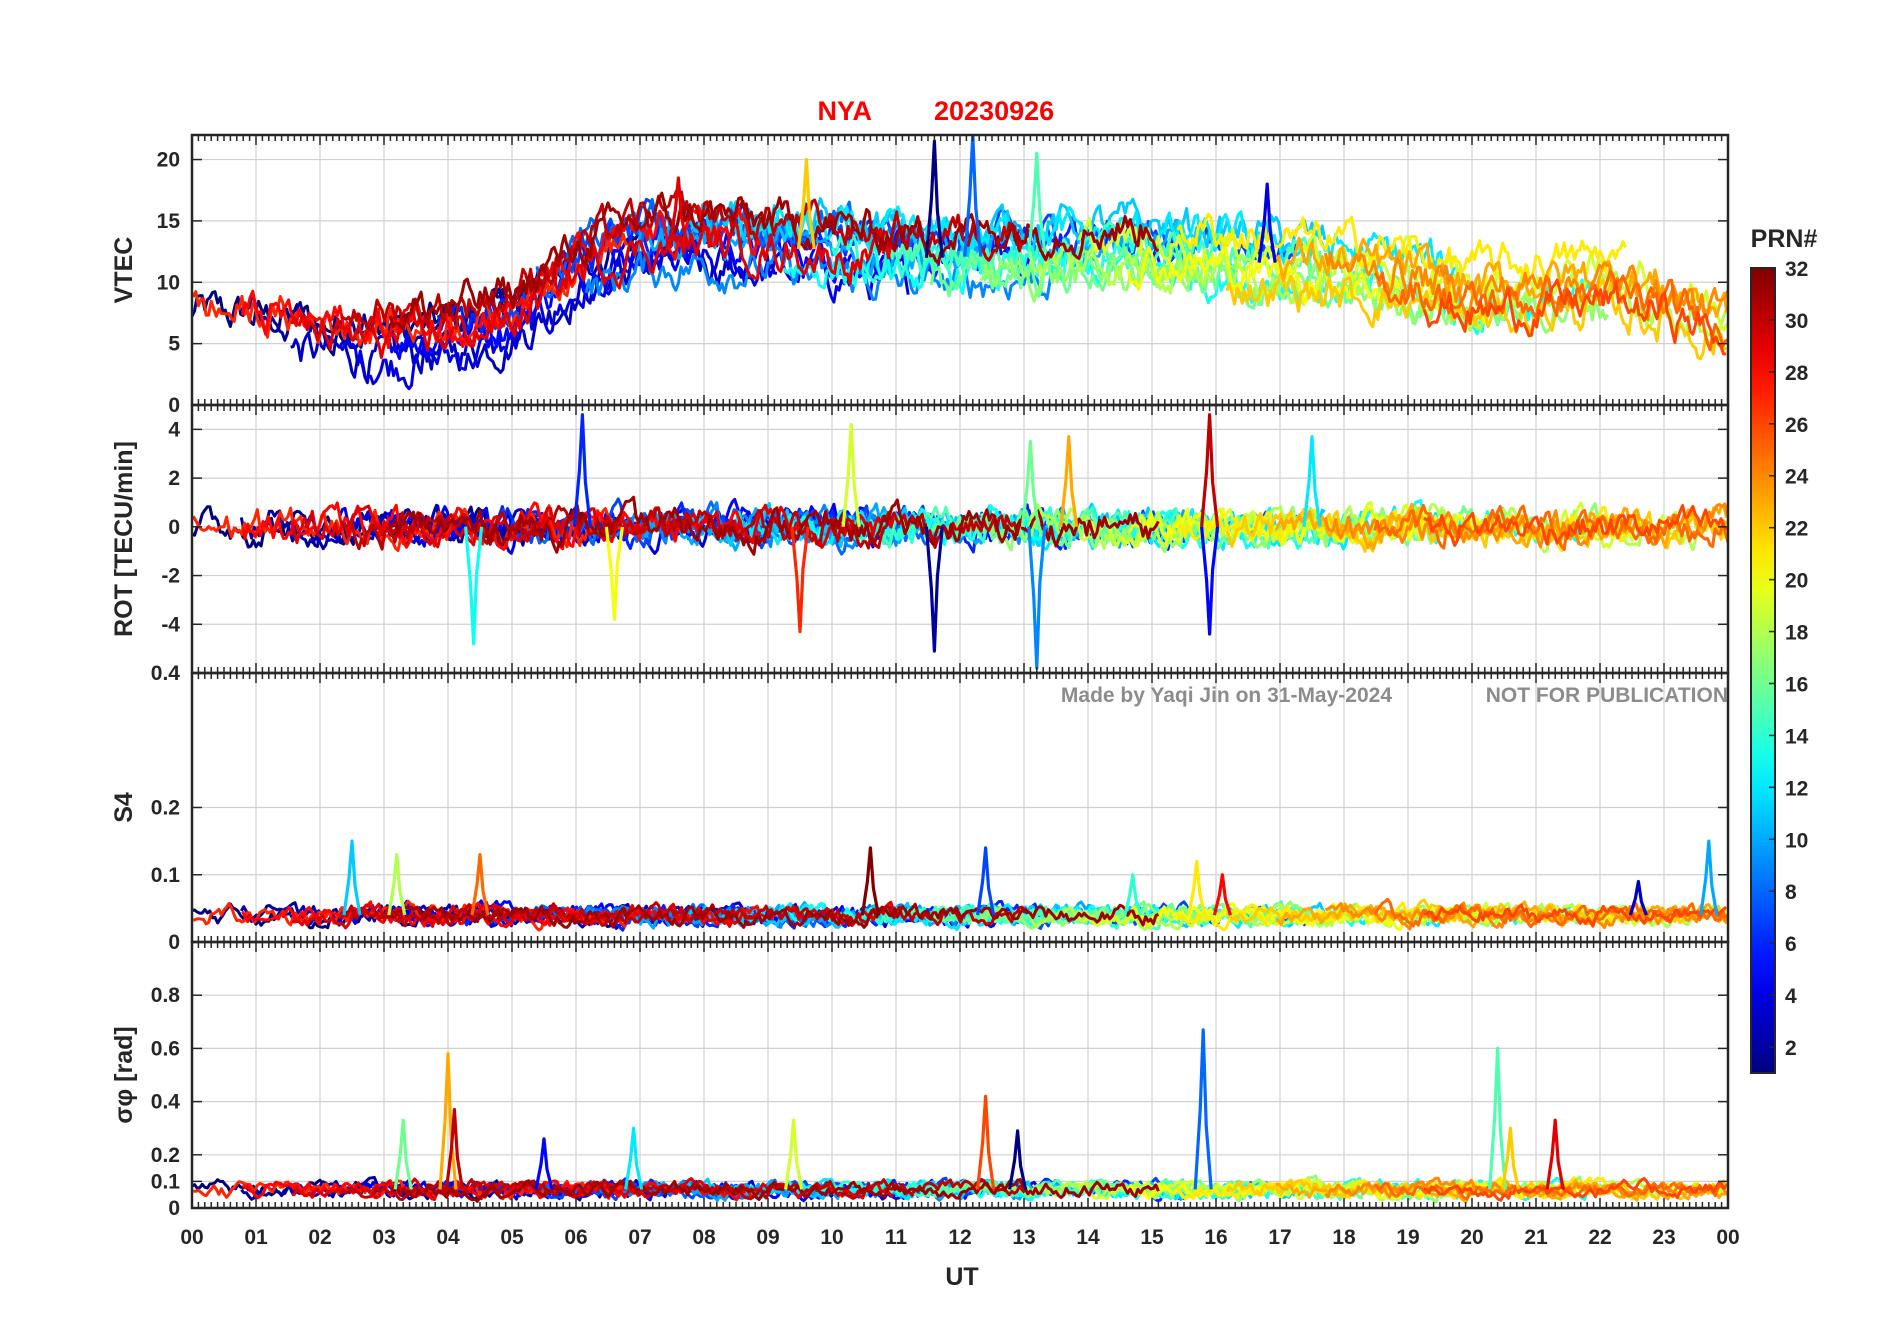 Image resolution: width=1902 pixels, height=1330 pixels. I want to click on x-tick-label: 17, so click(1279, 1237).